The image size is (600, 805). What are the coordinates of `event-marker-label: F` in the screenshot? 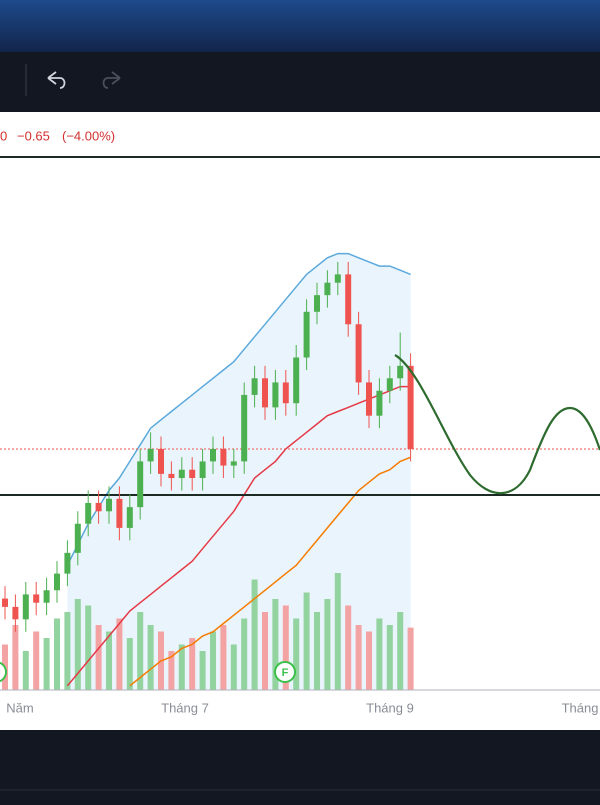 It's located at (285, 673).